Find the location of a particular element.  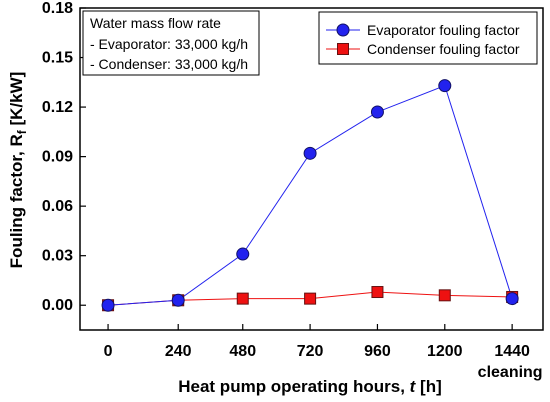

legend-box is located at coordinates (428, 38).